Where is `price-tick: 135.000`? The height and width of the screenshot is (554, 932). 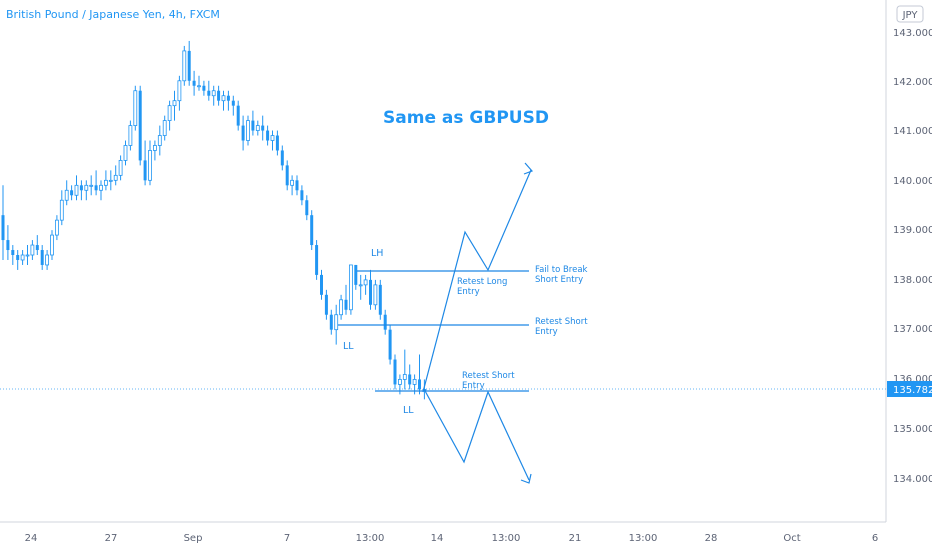
price-tick: 135.000 is located at coordinates (912, 429).